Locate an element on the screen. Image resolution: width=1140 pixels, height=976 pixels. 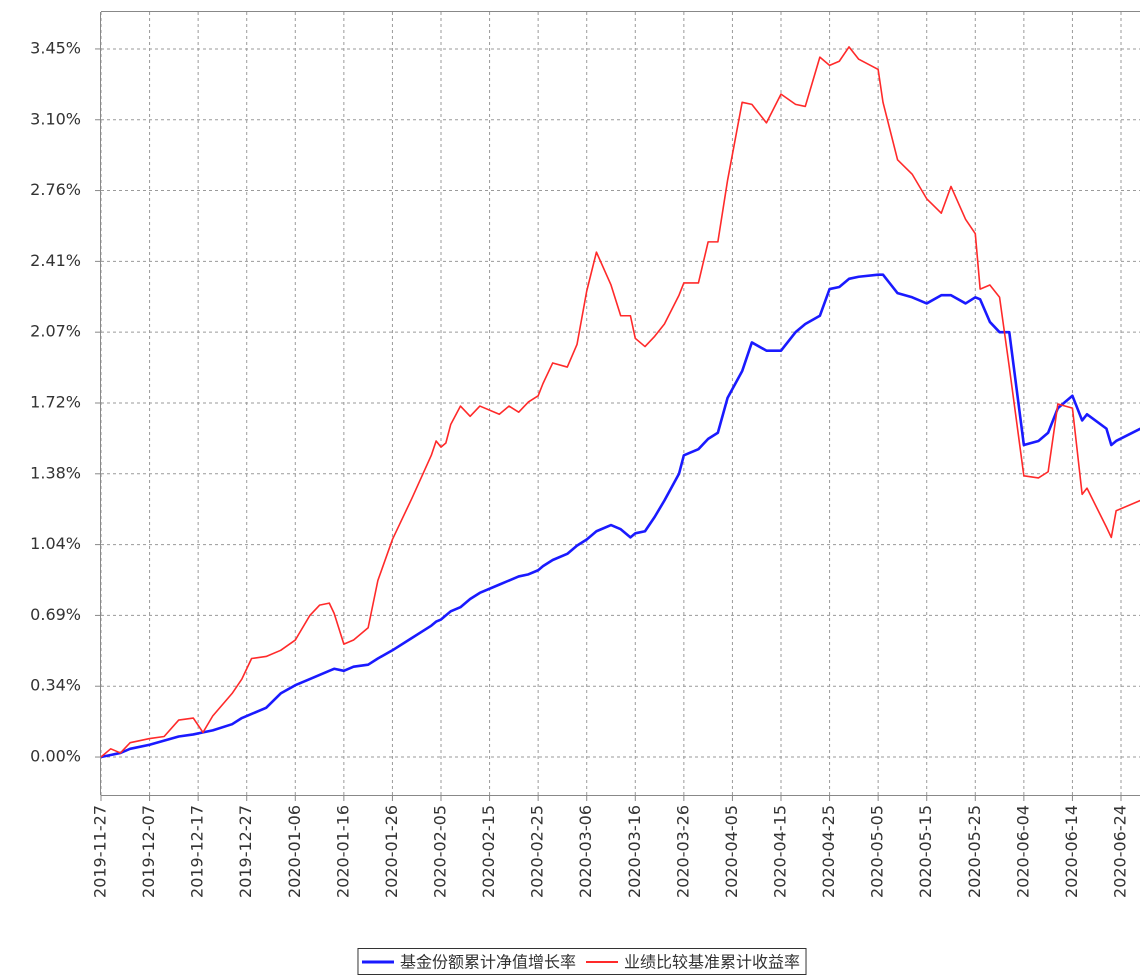
x-tick-label: 2020-03-16 is located at coordinates (634, 851).